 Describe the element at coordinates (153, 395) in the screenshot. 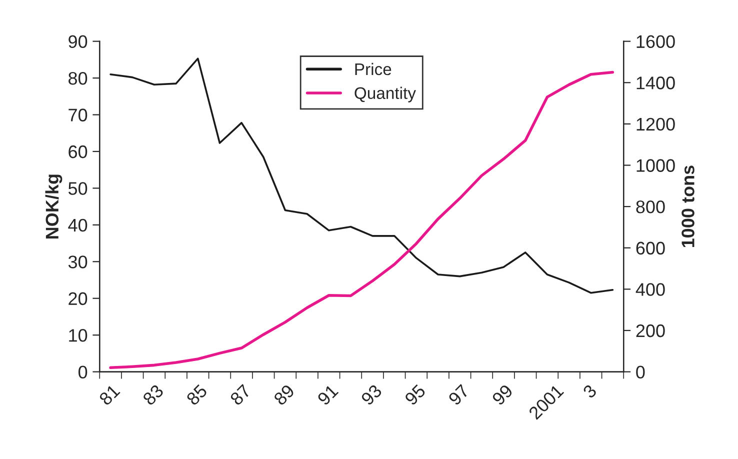

I see `x-tick-label: 83` at that location.